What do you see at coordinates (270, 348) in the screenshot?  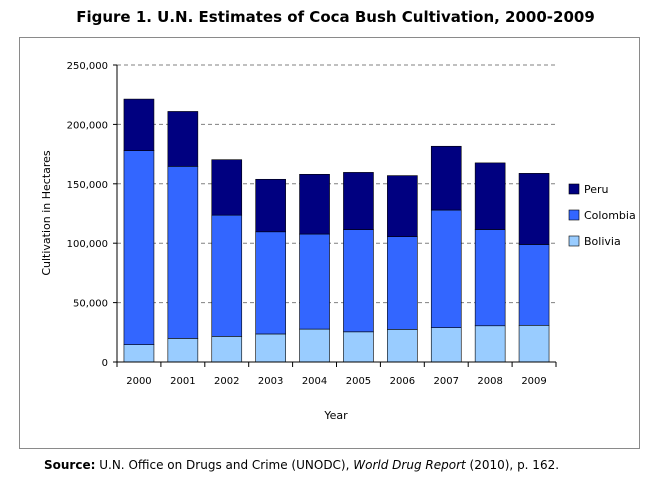 I see `bar-bolivia-2003` at bounding box center [270, 348].